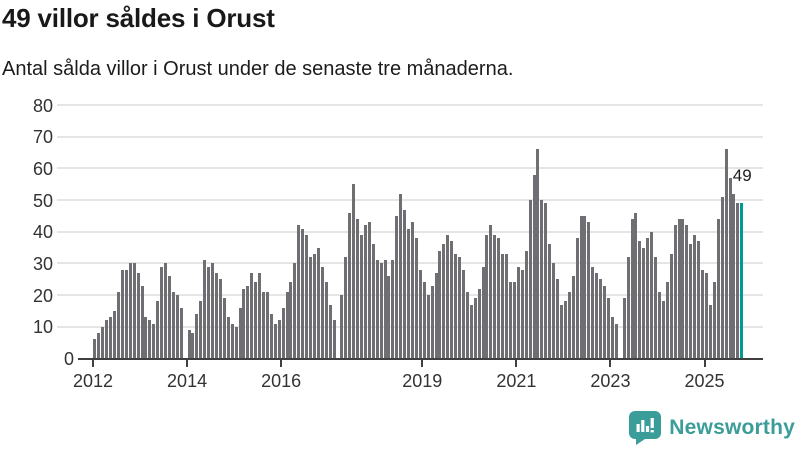 The height and width of the screenshot is (450, 800). I want to click on y-axis-tick-label: 0, so click(68, 359).